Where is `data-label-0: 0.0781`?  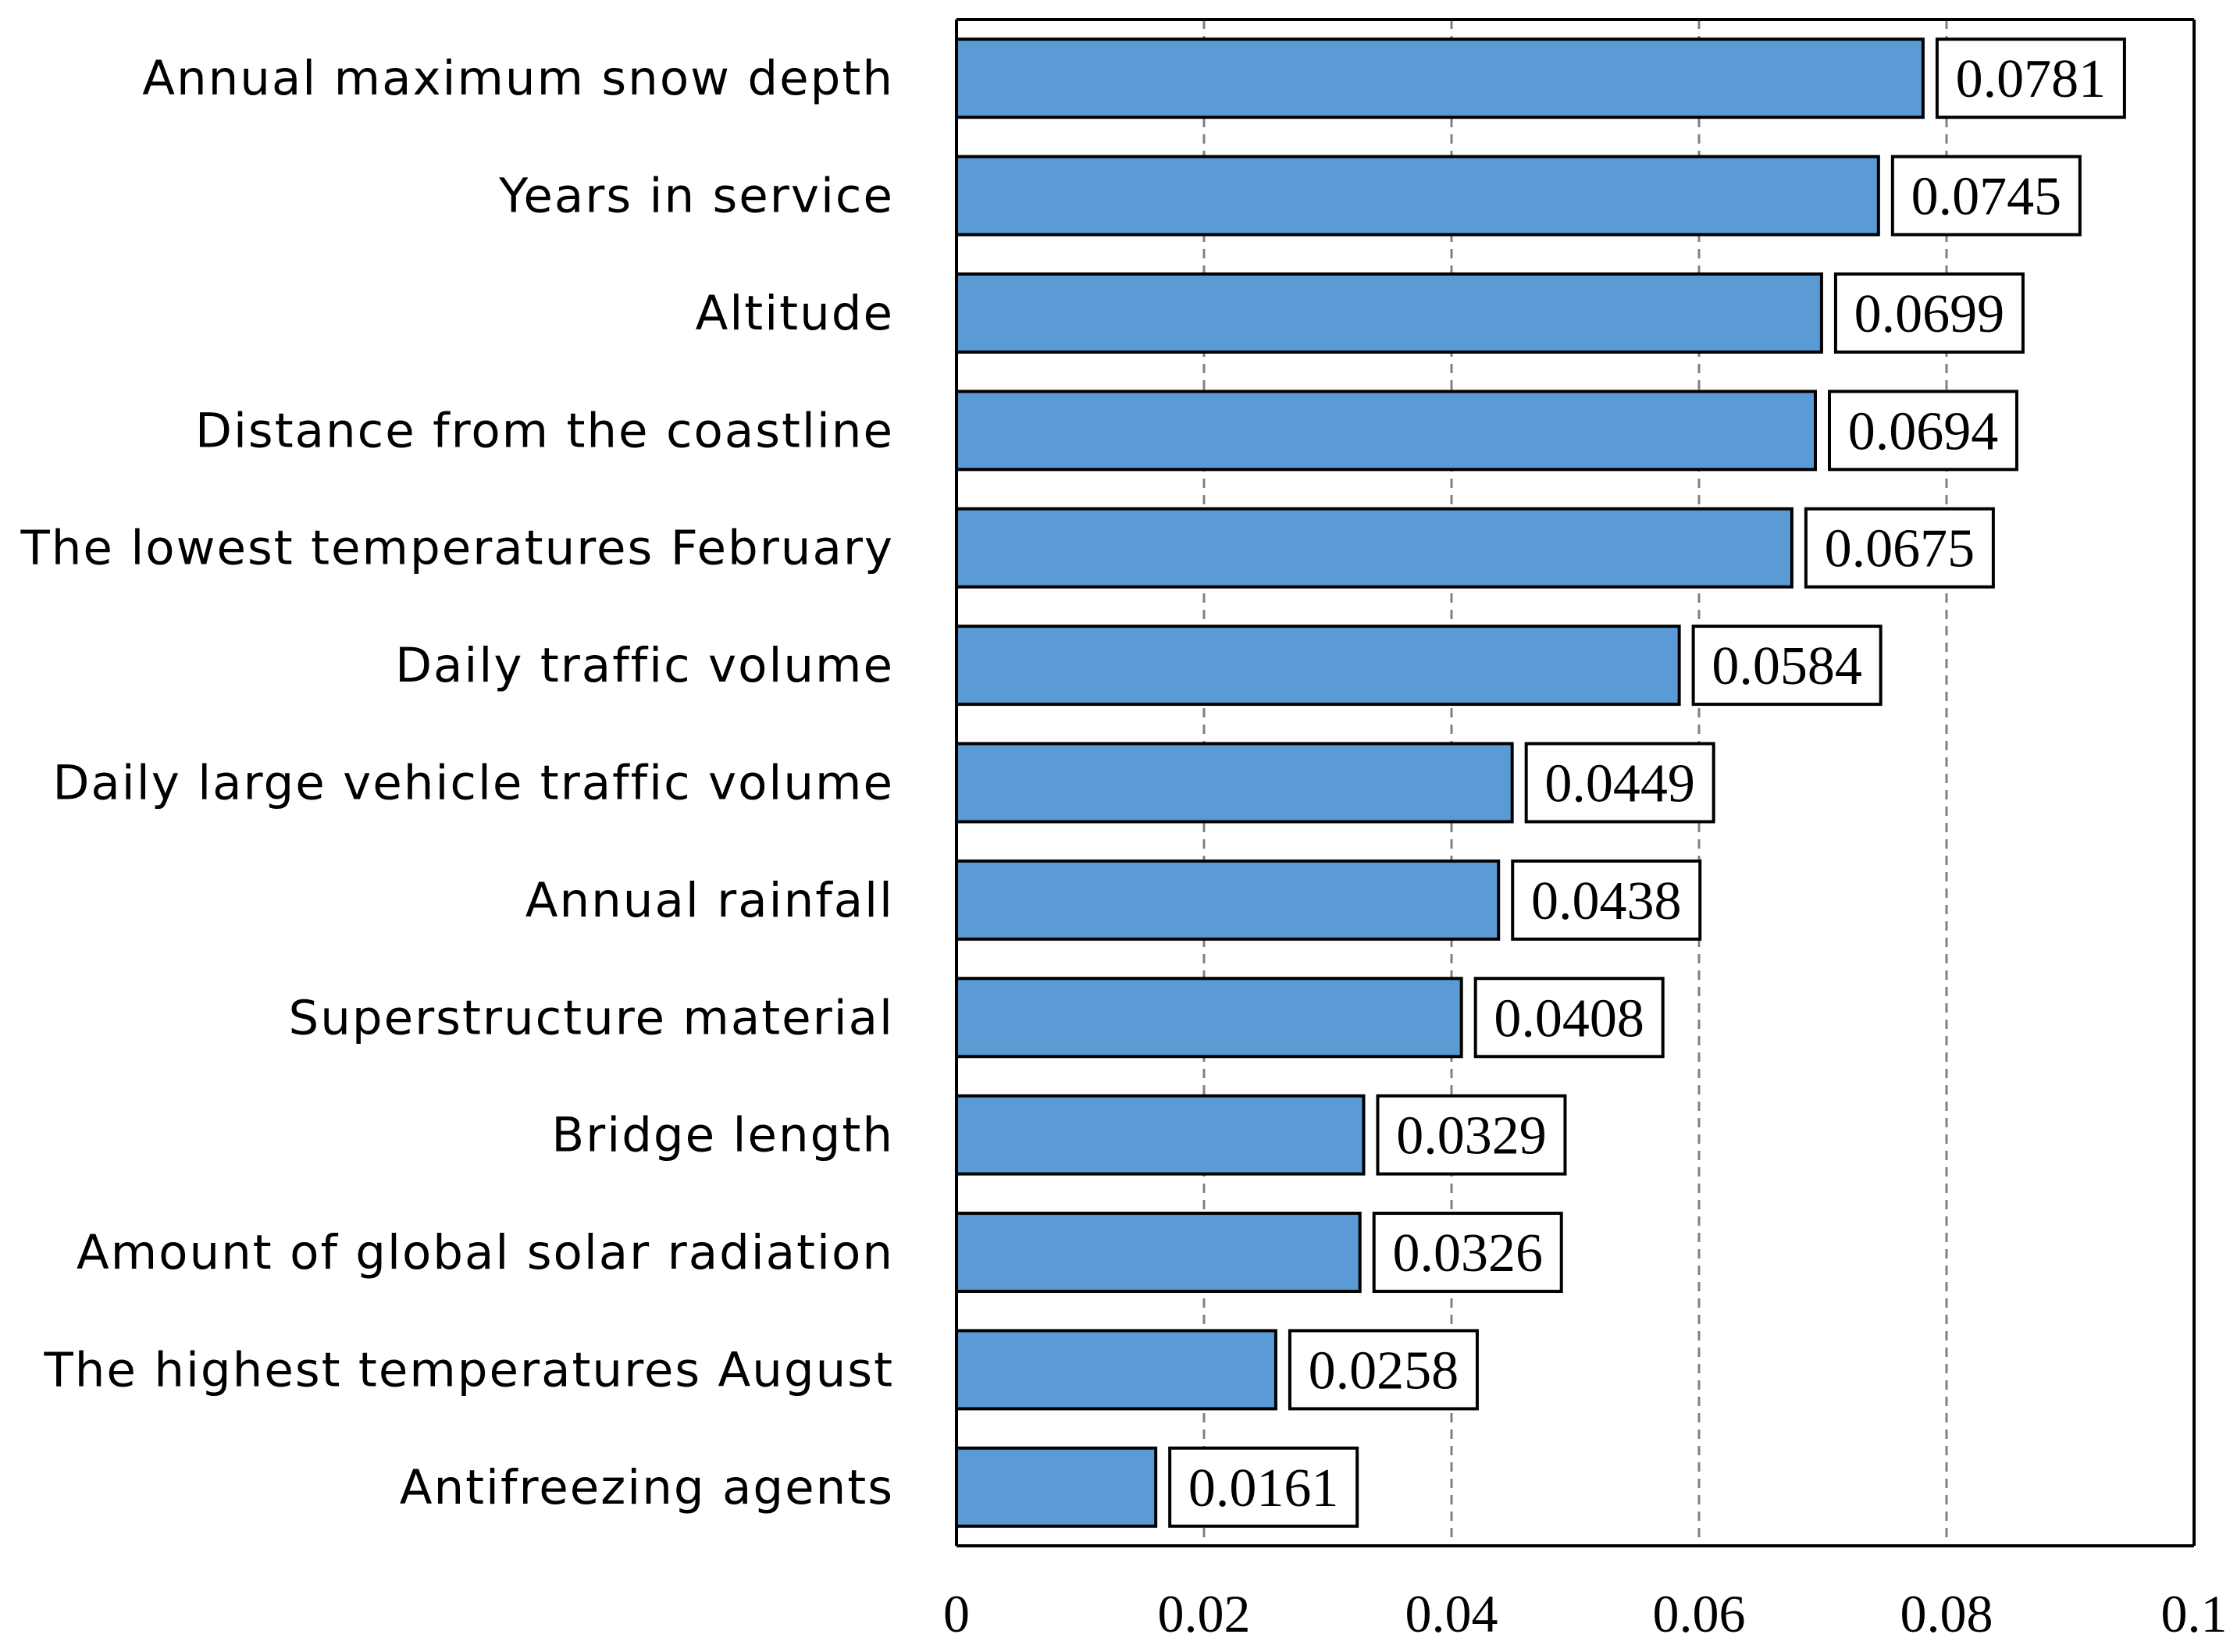
data-label-0: 0.0781 is located at coordinates (2031, 79).